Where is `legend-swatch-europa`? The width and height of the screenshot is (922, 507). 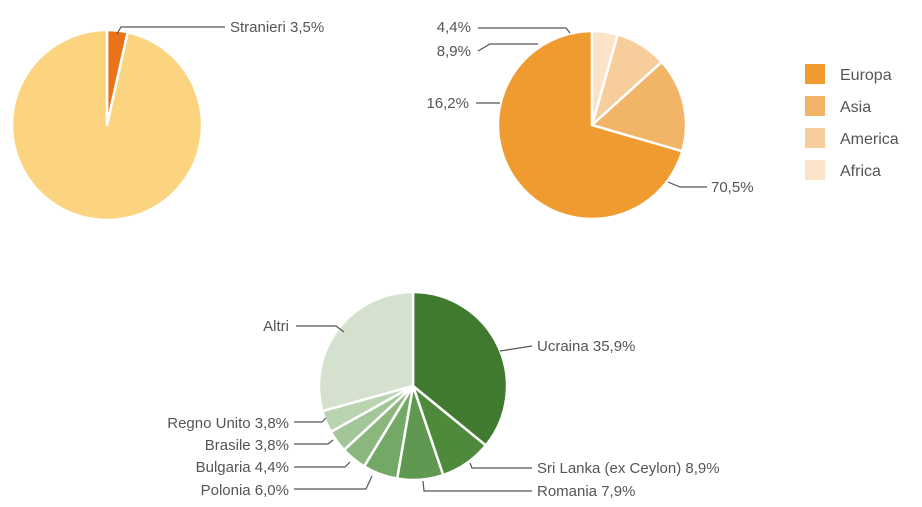
legend-swatch-europa is located at coordinates (815, 74).